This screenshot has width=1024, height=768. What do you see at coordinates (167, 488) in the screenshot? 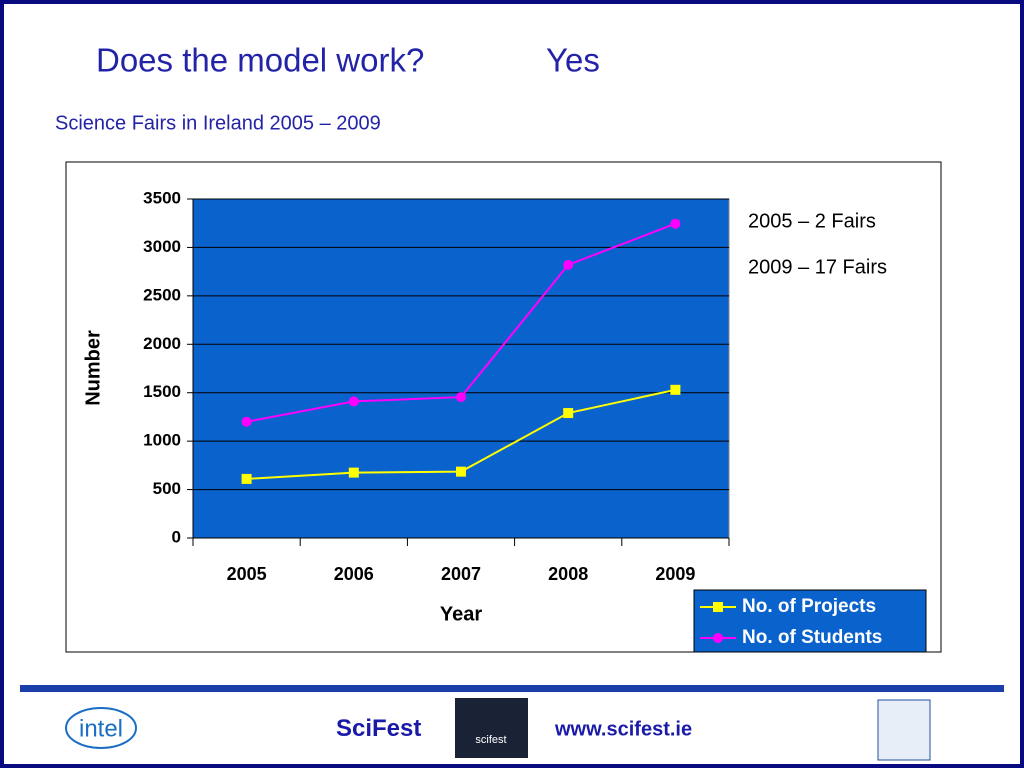
I see `y-tick-label: 500` at bounding box center [167, 488].